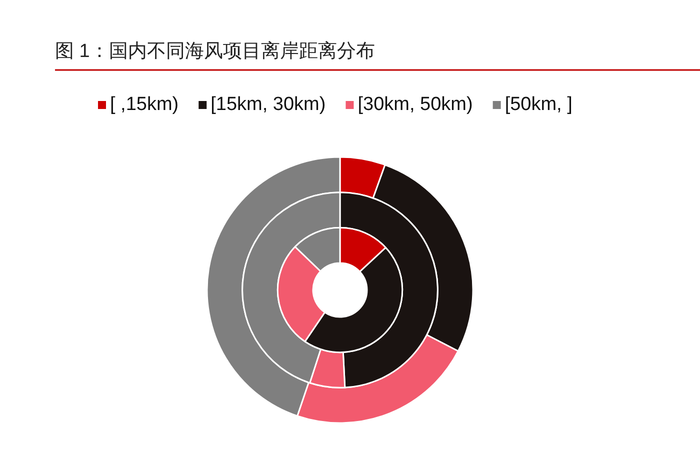 This screenshot has width=700, height=466. Describe the element at coordinates (538, 104) in the screenshot. I see `legend-label: [50km, ]` at that location.